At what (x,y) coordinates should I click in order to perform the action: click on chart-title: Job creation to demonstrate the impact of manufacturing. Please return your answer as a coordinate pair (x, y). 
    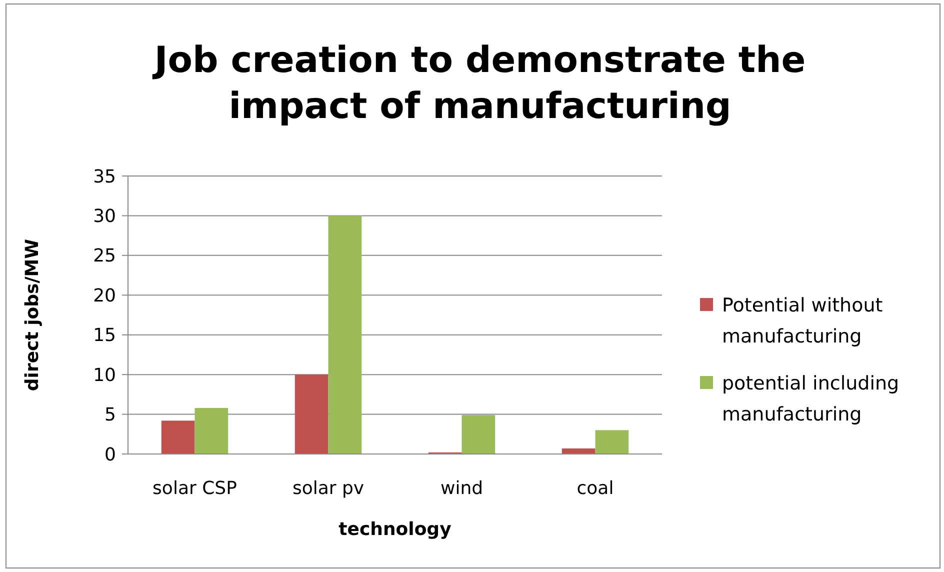
    Looking at the image, I should click on (478, 83).